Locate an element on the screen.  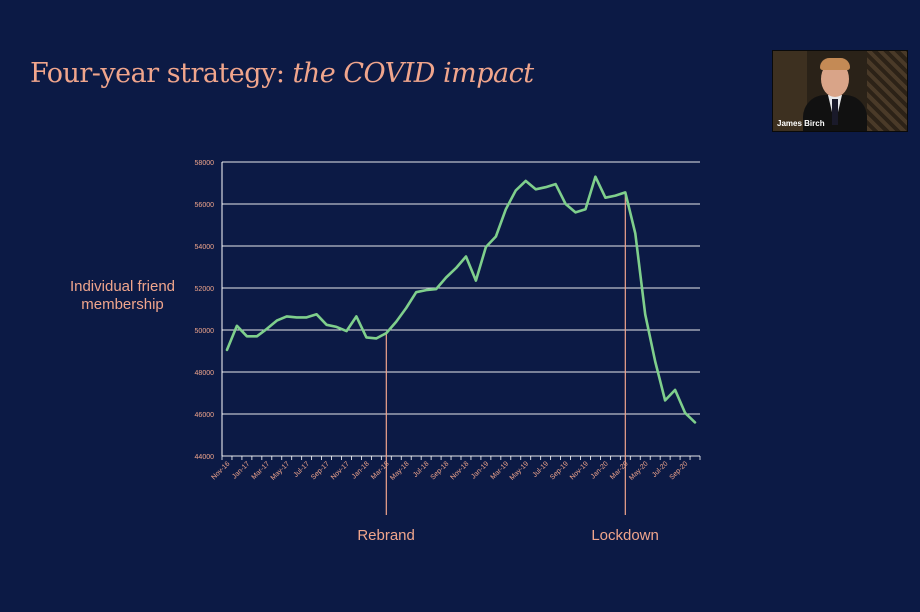
y-tick-label: 58000 is located at coordinates (205, 163).